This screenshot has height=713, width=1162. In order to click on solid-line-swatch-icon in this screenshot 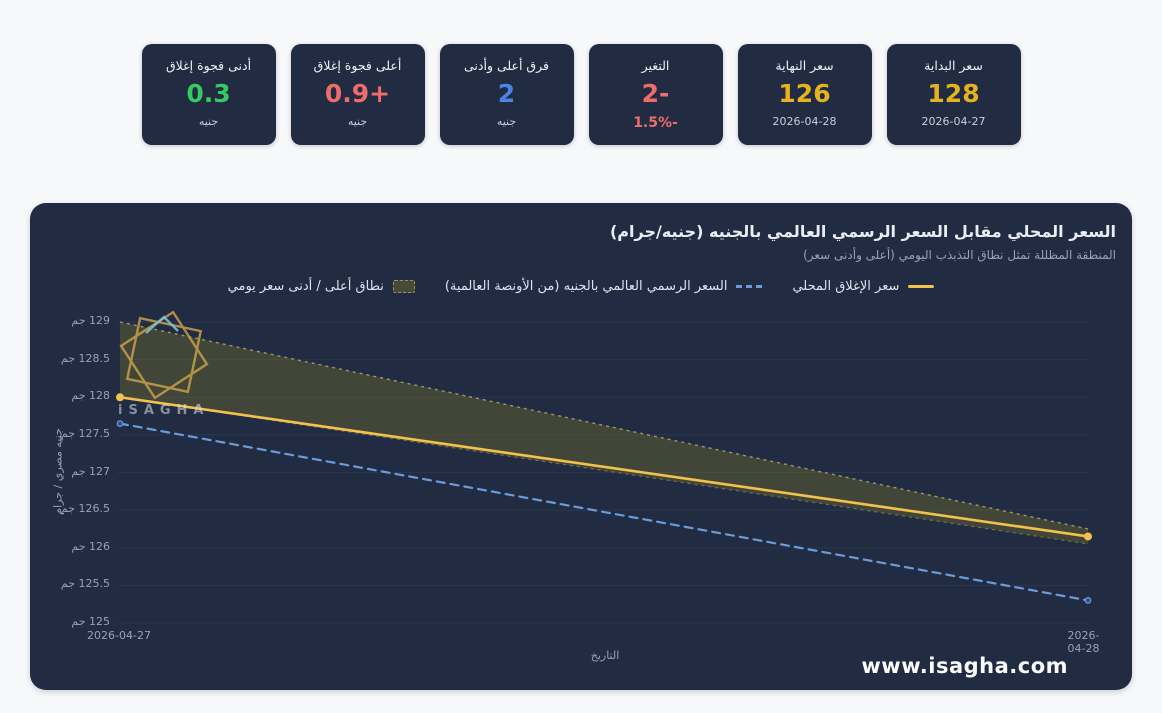, I will do `click(921, 286)`.